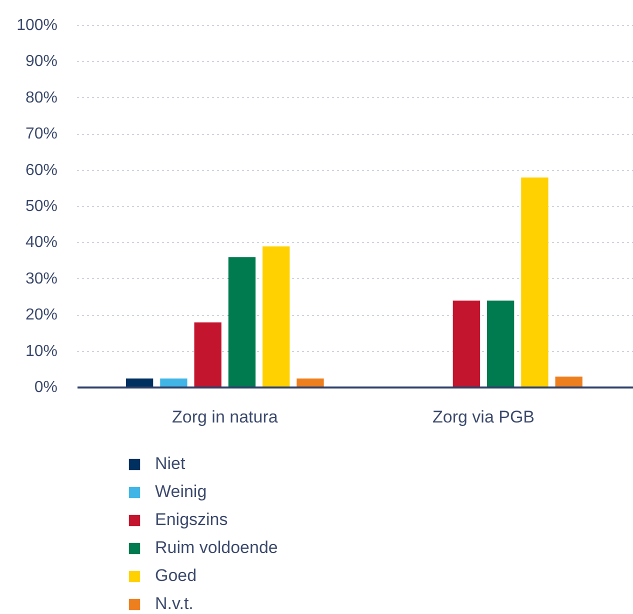 Image resolution: width=633 pixels, height=614 pixels. I want to click on x-tick-label: Zorg via PGB, so click(483, 417).